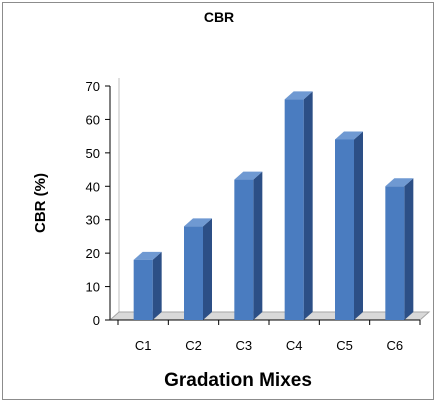 The height and width of the screenshot is (404, 438). I want to click on y-tick-label: 30, so click(93, 220).